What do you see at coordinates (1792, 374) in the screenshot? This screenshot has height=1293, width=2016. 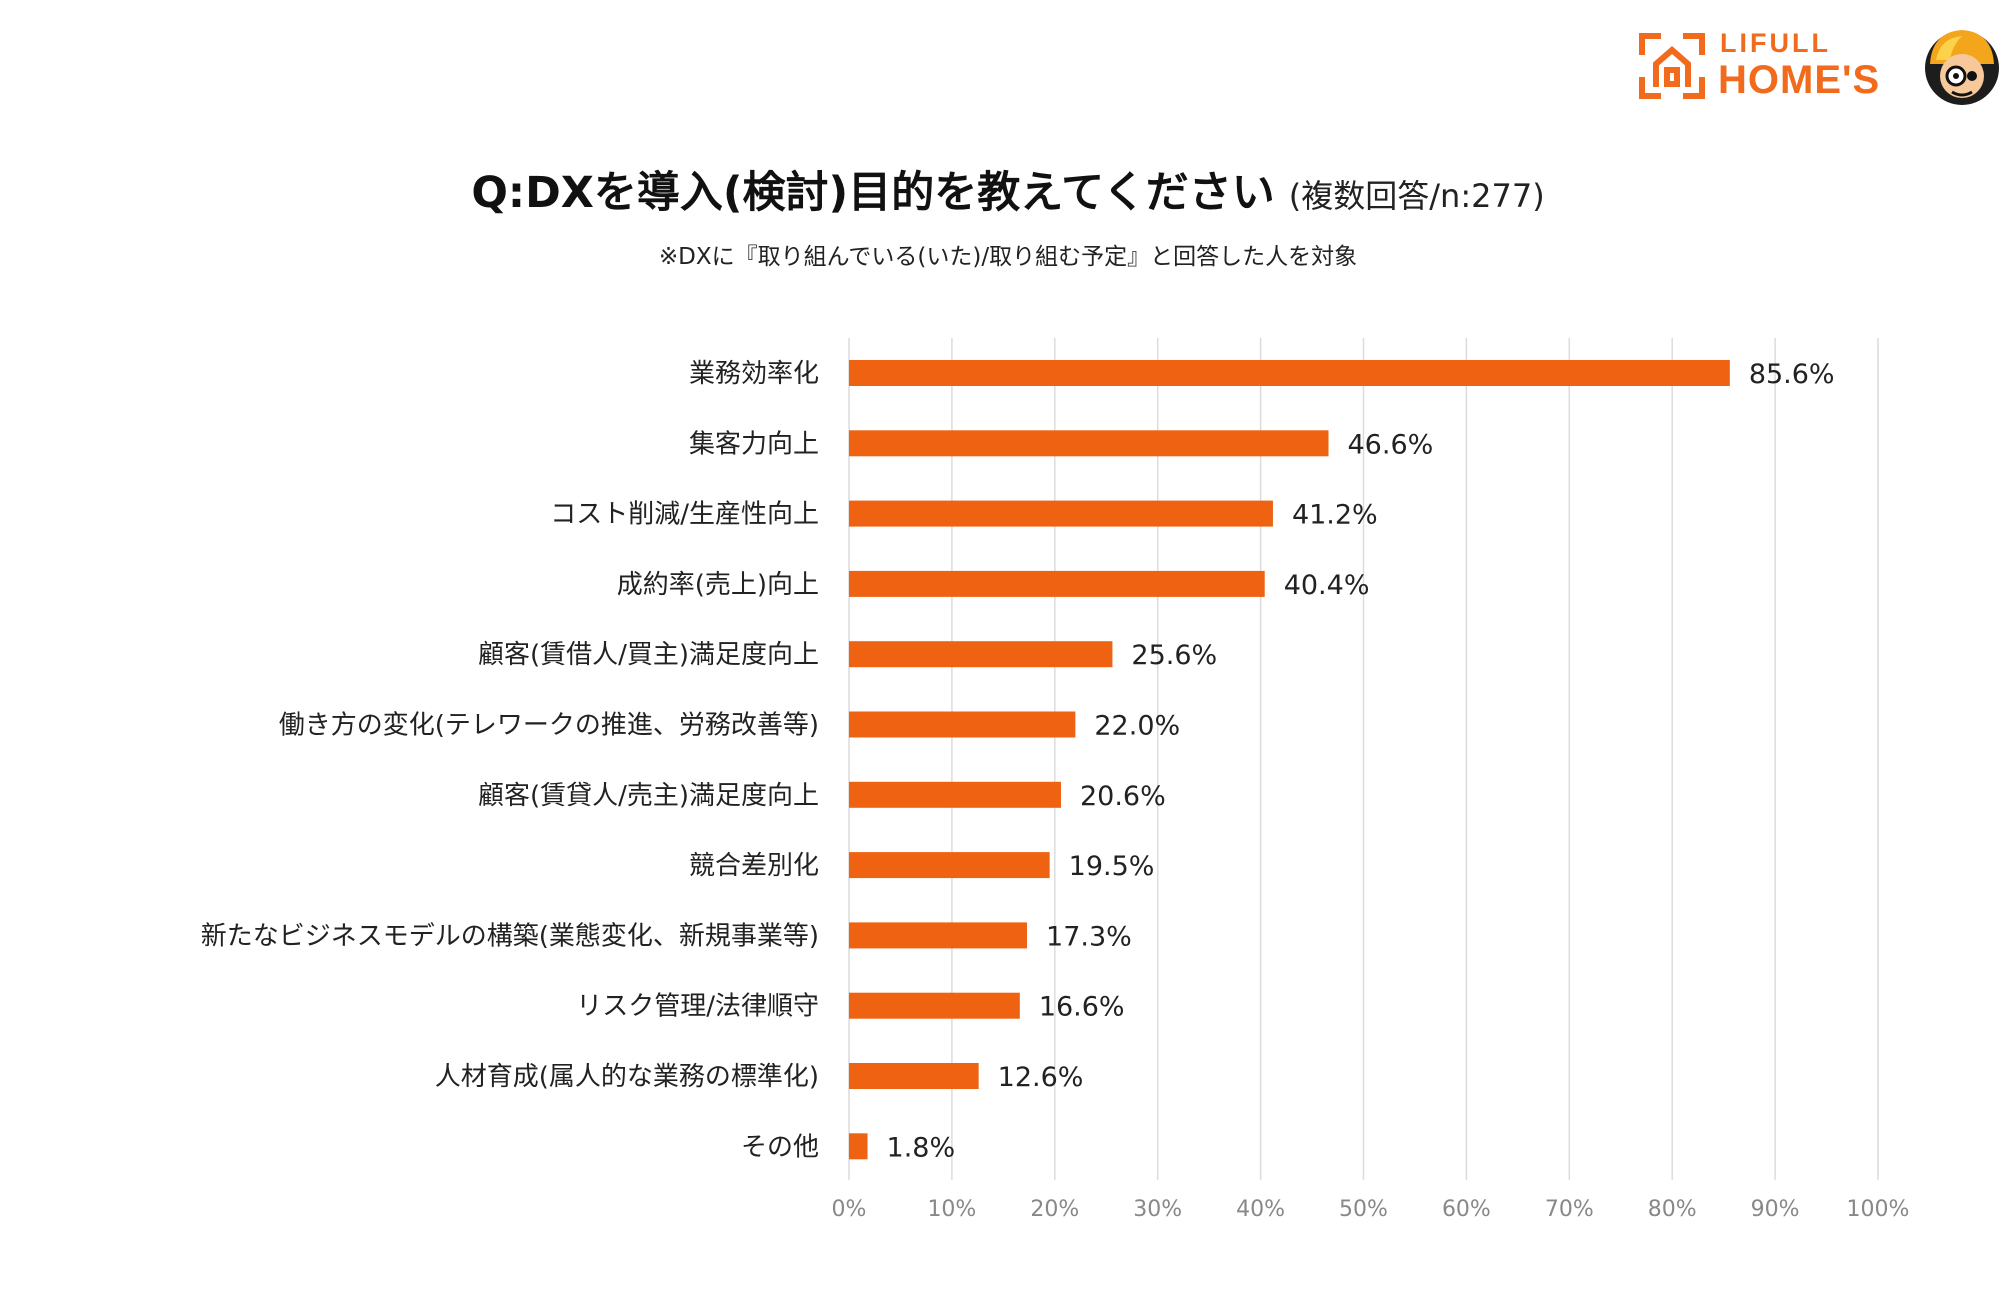 I see `value-label: 85.6%` at bounding box center [1792, 374].